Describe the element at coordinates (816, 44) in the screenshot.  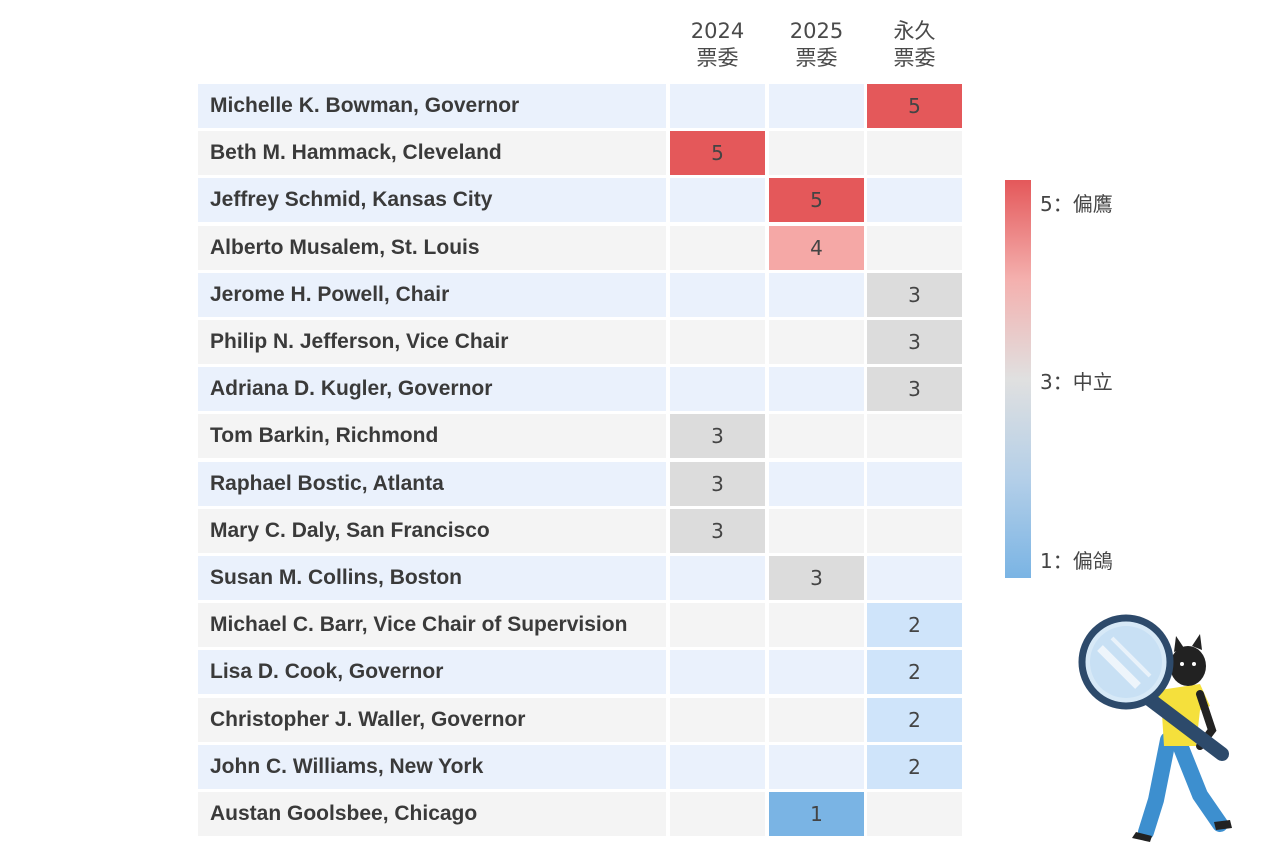
I see `column-header: 2025 票委` at that location.